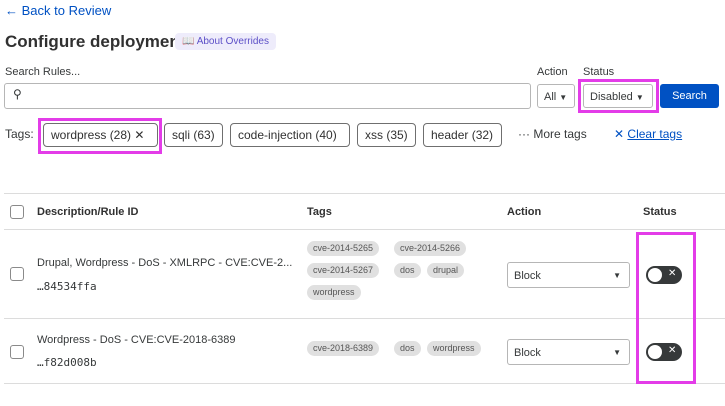 The image size is (725, 406). What do you see at coordinates (343, 348) in the screenshot?
I see `tag-chip: cve-2018-6389` at bounding box center [343, 348].